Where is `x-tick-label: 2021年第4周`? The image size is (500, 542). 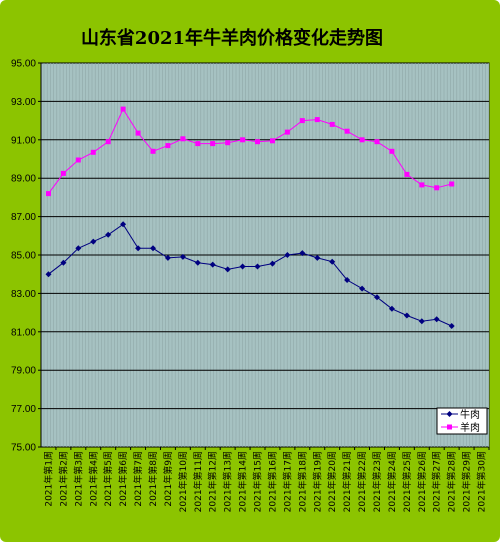 x-tick-label: 2021年第4周 is located at coordinates (93, 479).